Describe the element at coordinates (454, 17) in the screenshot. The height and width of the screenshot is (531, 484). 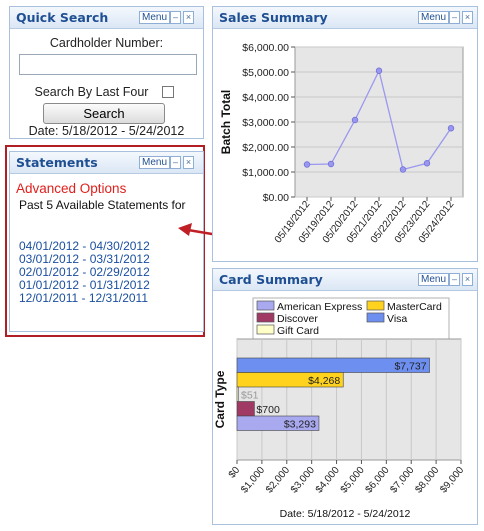
I see `sales-summary-minimize-icon: –` at that location.